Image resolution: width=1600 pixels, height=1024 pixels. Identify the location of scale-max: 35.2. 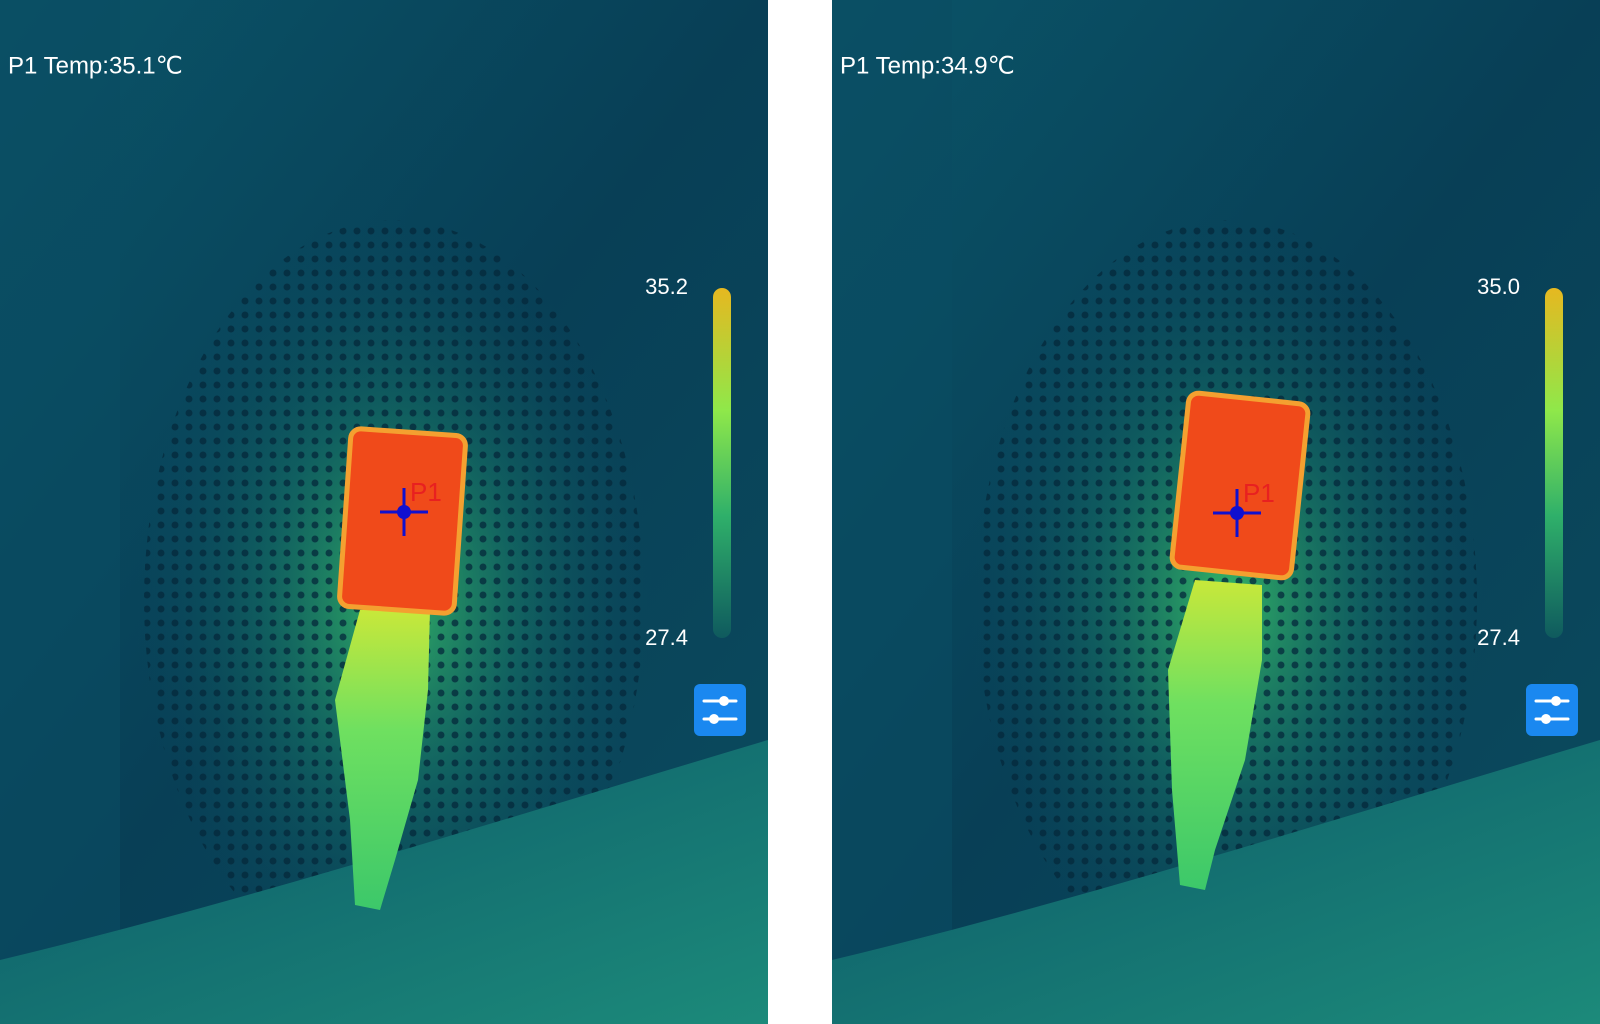
(666, 286).